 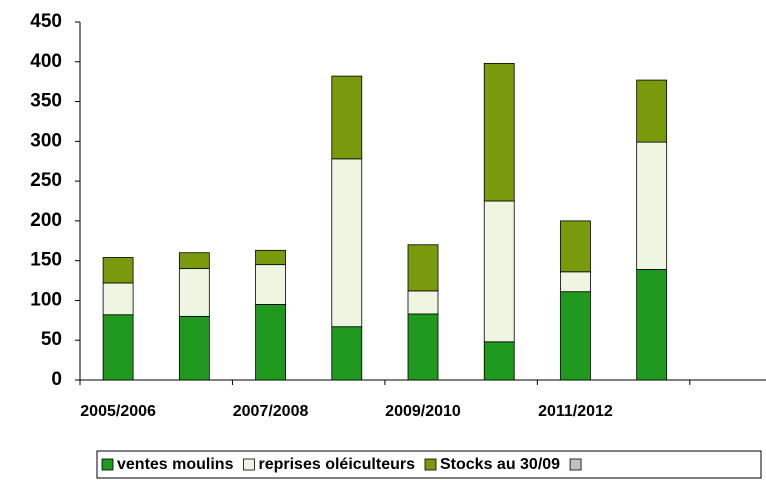 I want to click on y-tick-label: 200, so click(x=46, y=220).